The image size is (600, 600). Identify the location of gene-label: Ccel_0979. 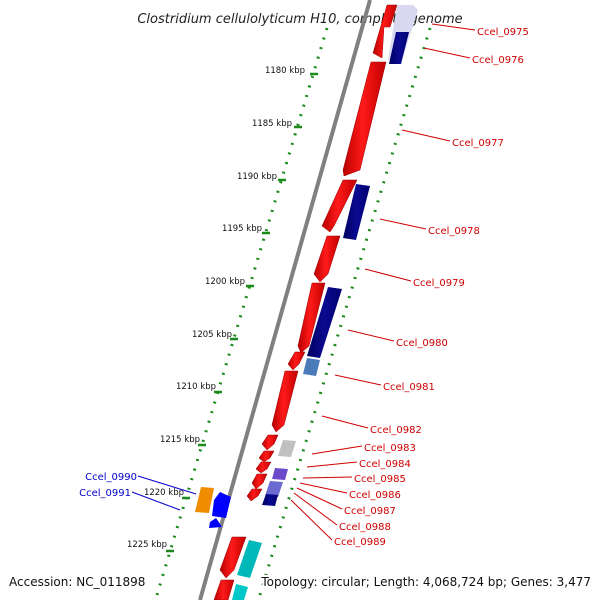
(439, 283).